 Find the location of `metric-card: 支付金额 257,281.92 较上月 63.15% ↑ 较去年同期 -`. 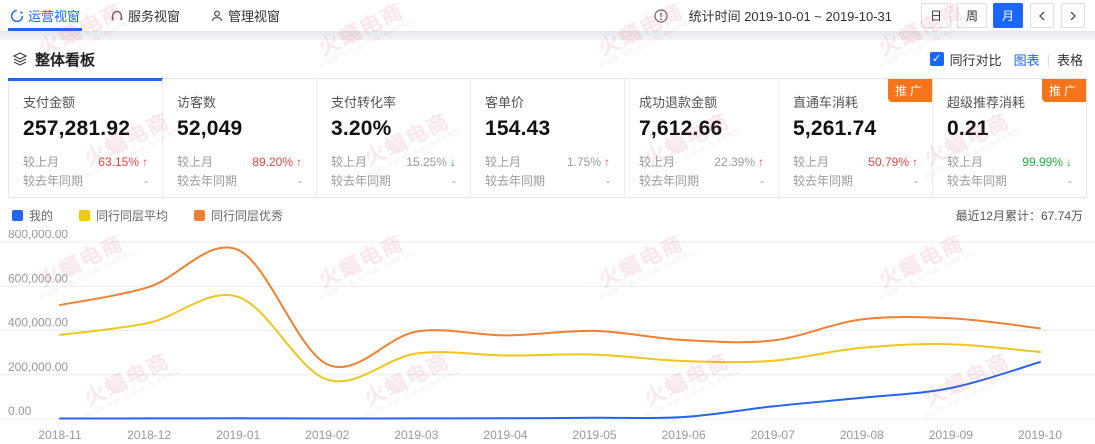

metric-card: 支付金额 257,281.92 较上月 63.15% ↑ 较去年同期 - is located at coordinates (85, 137).